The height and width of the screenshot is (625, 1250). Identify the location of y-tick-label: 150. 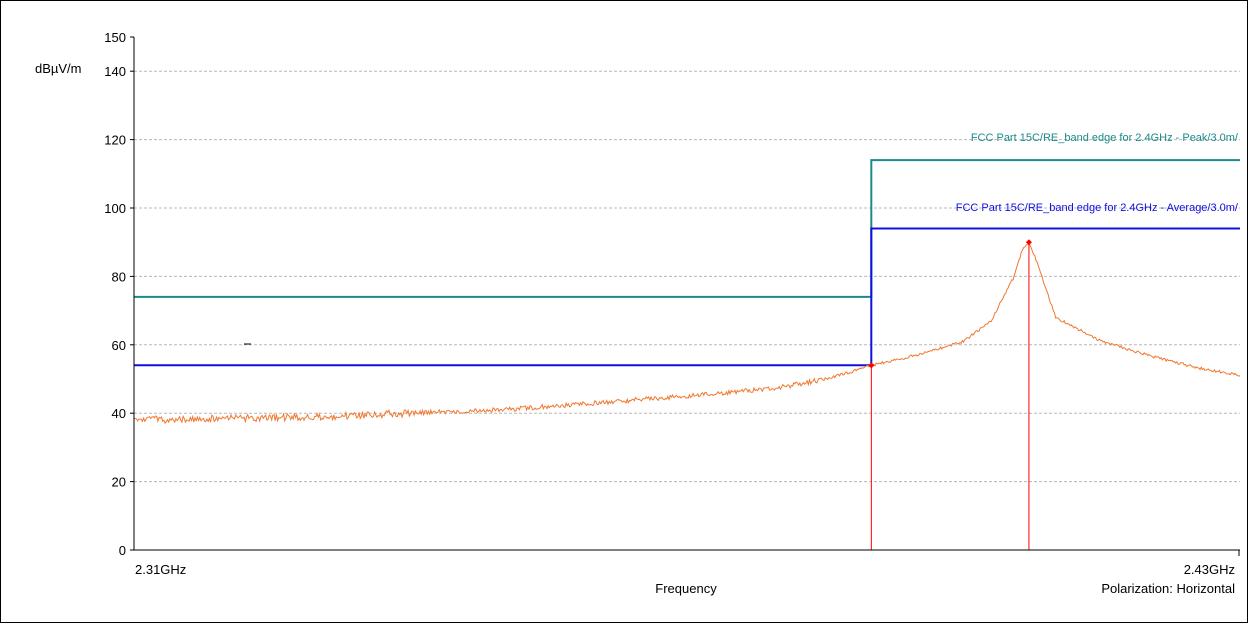
(115, 37).